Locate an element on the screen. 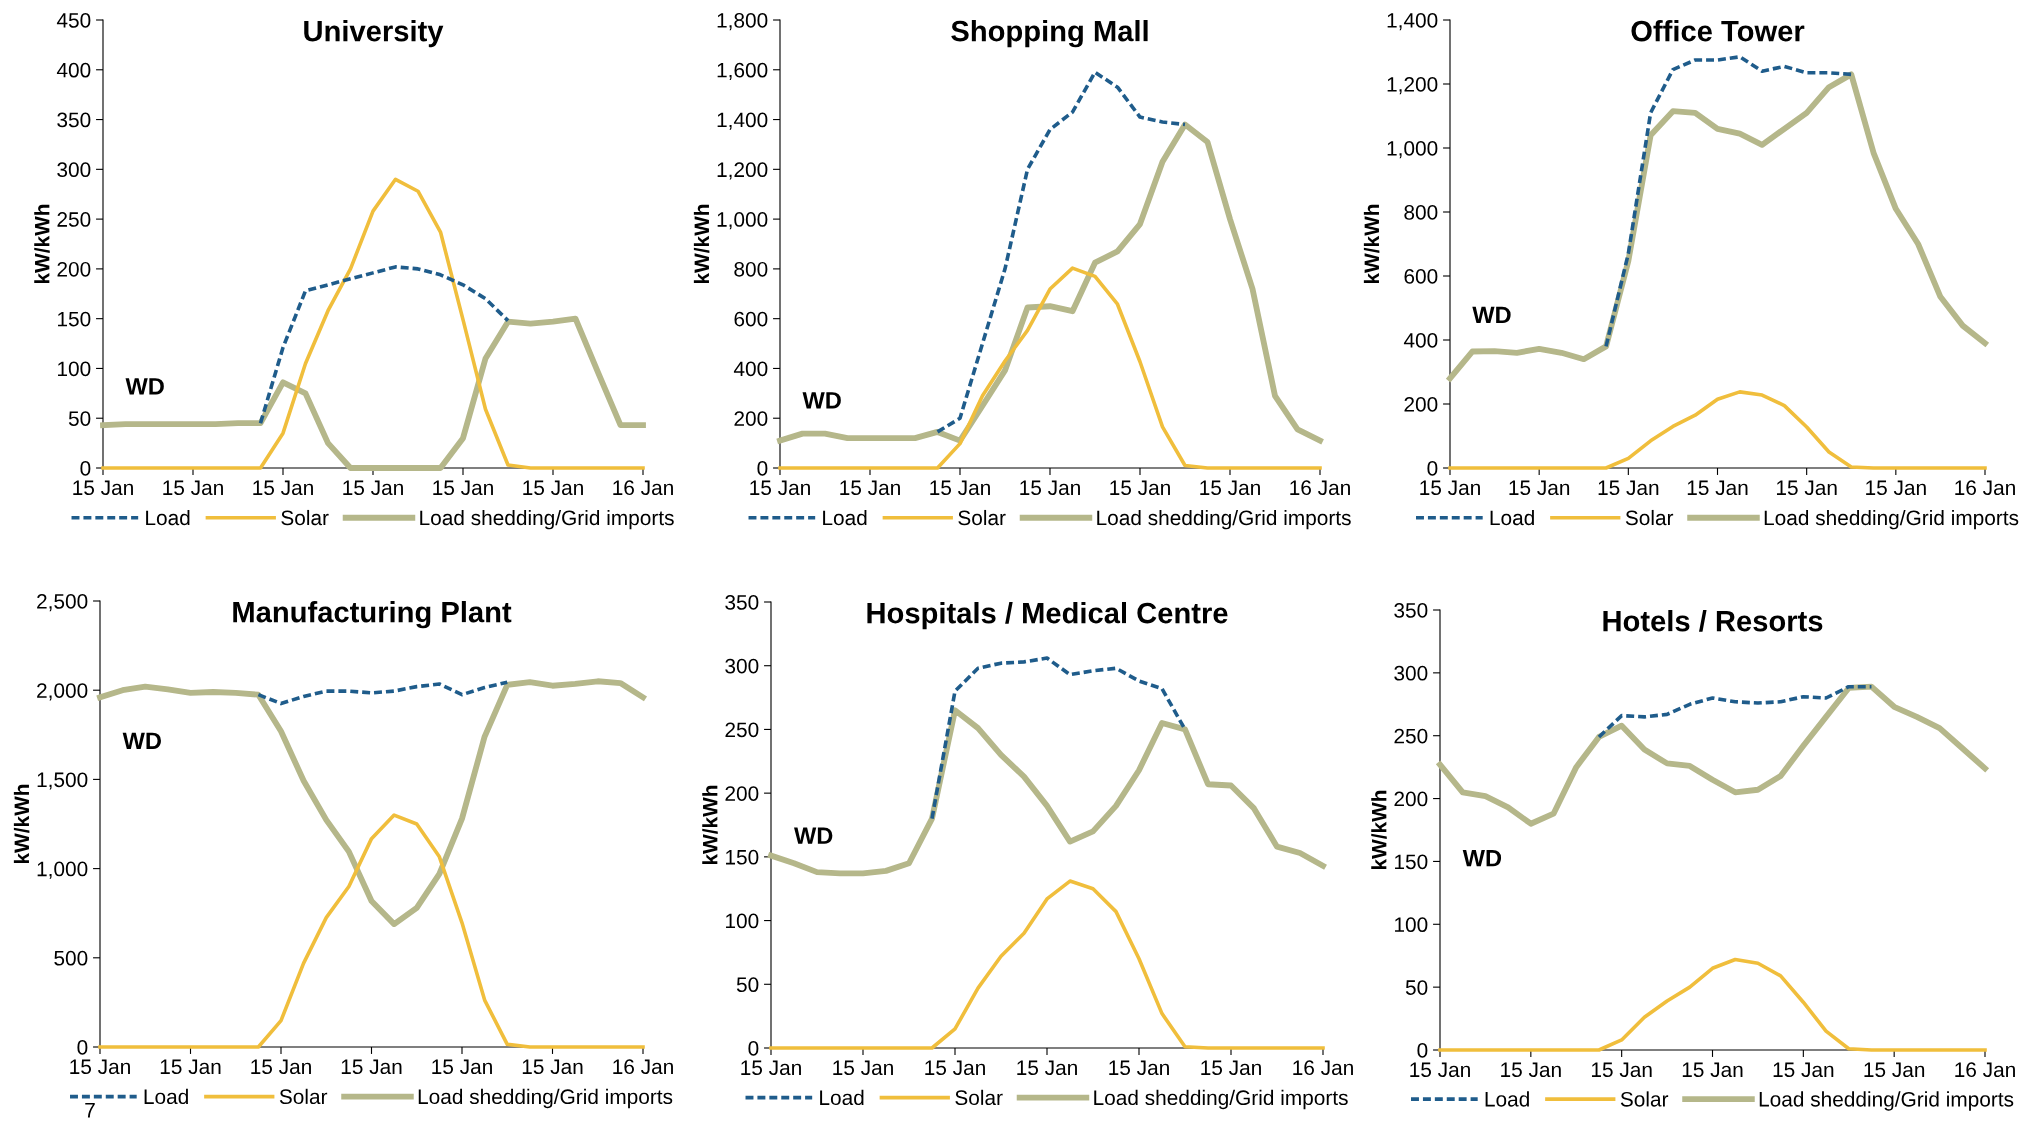 The width and height of the screenshot is (2039, 1131). y-tick-label: 600 is located at coordinates (751, 319).